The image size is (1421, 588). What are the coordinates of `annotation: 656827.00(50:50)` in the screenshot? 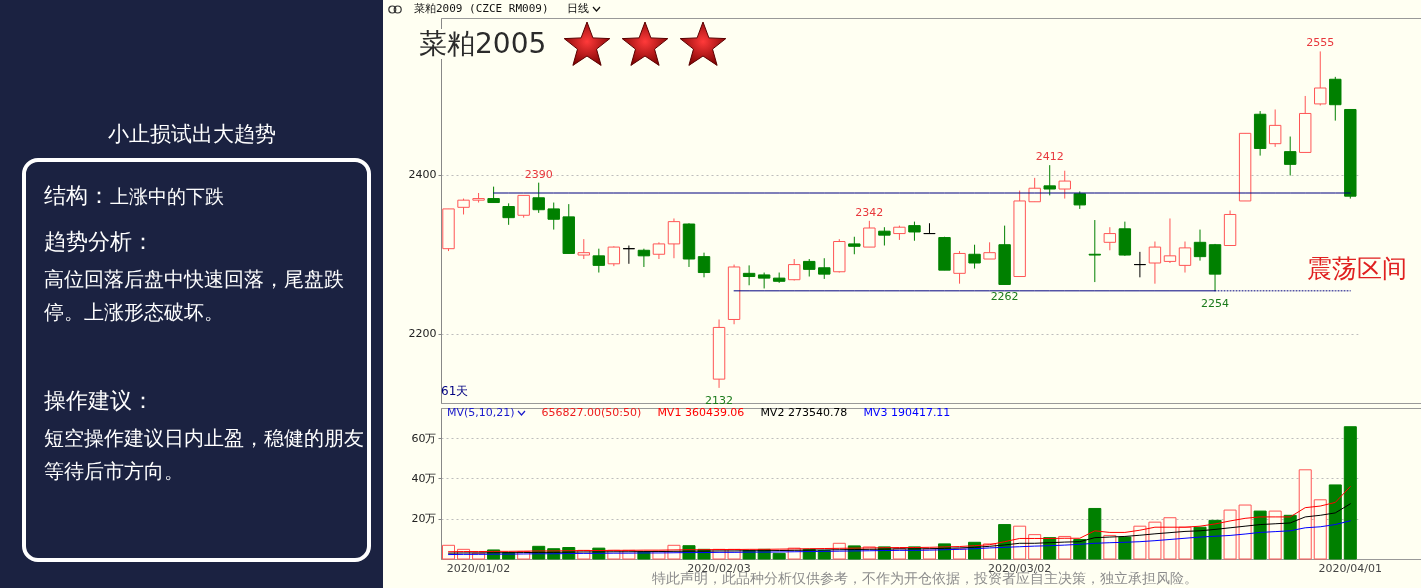 It's located at (591, 413).